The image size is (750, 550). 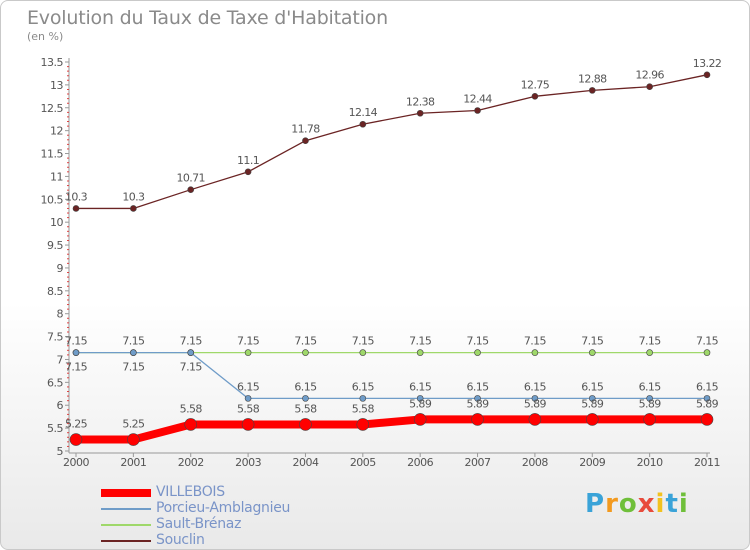 I want to click on y-tick-label: 6, so click(x=60, y=405).